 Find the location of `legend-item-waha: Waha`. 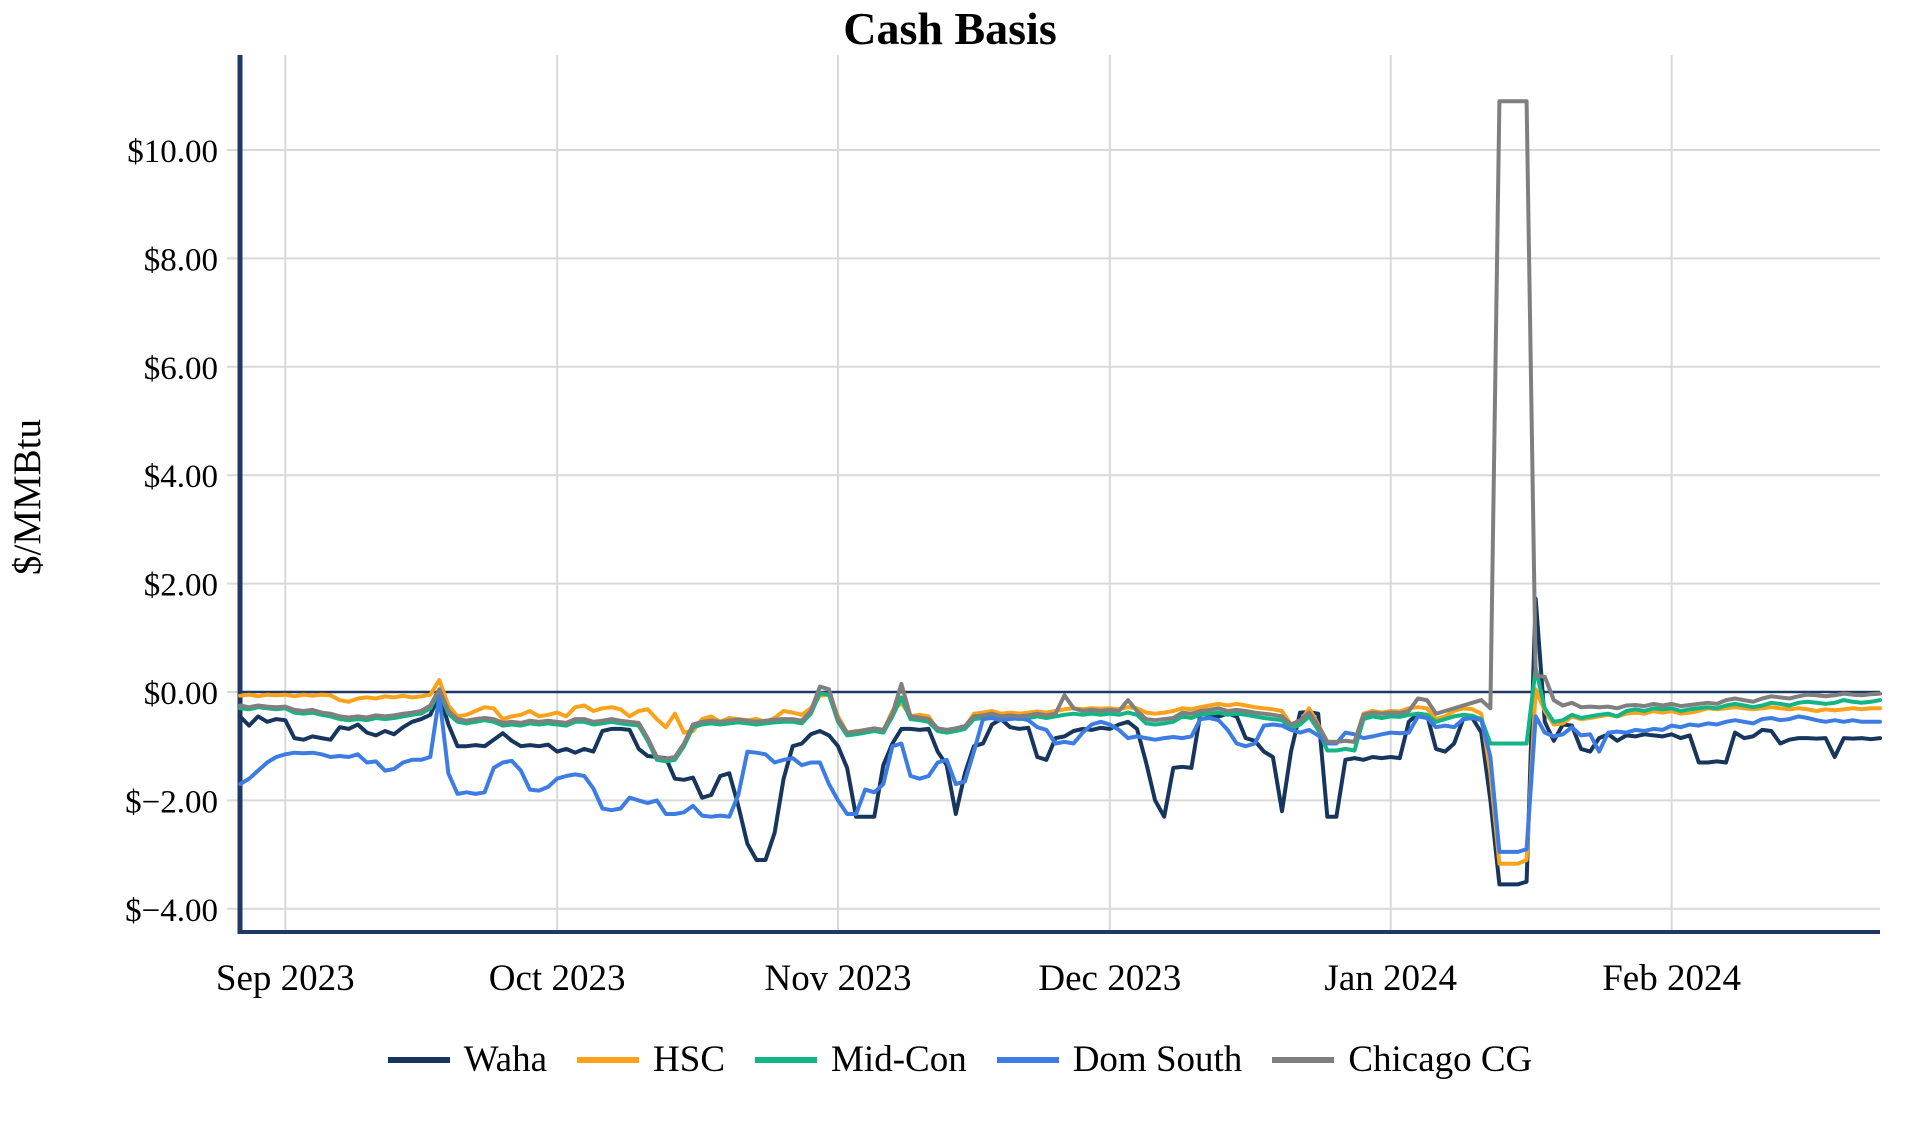

legend-item-waha: Waha is located at coordinates (467, 1059).